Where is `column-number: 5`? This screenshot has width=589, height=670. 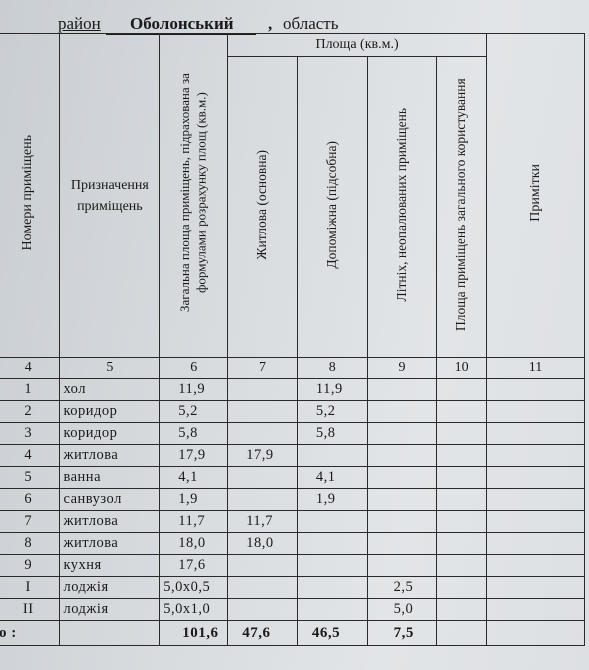
column-number: 5 is located at coordinates (110, 368).